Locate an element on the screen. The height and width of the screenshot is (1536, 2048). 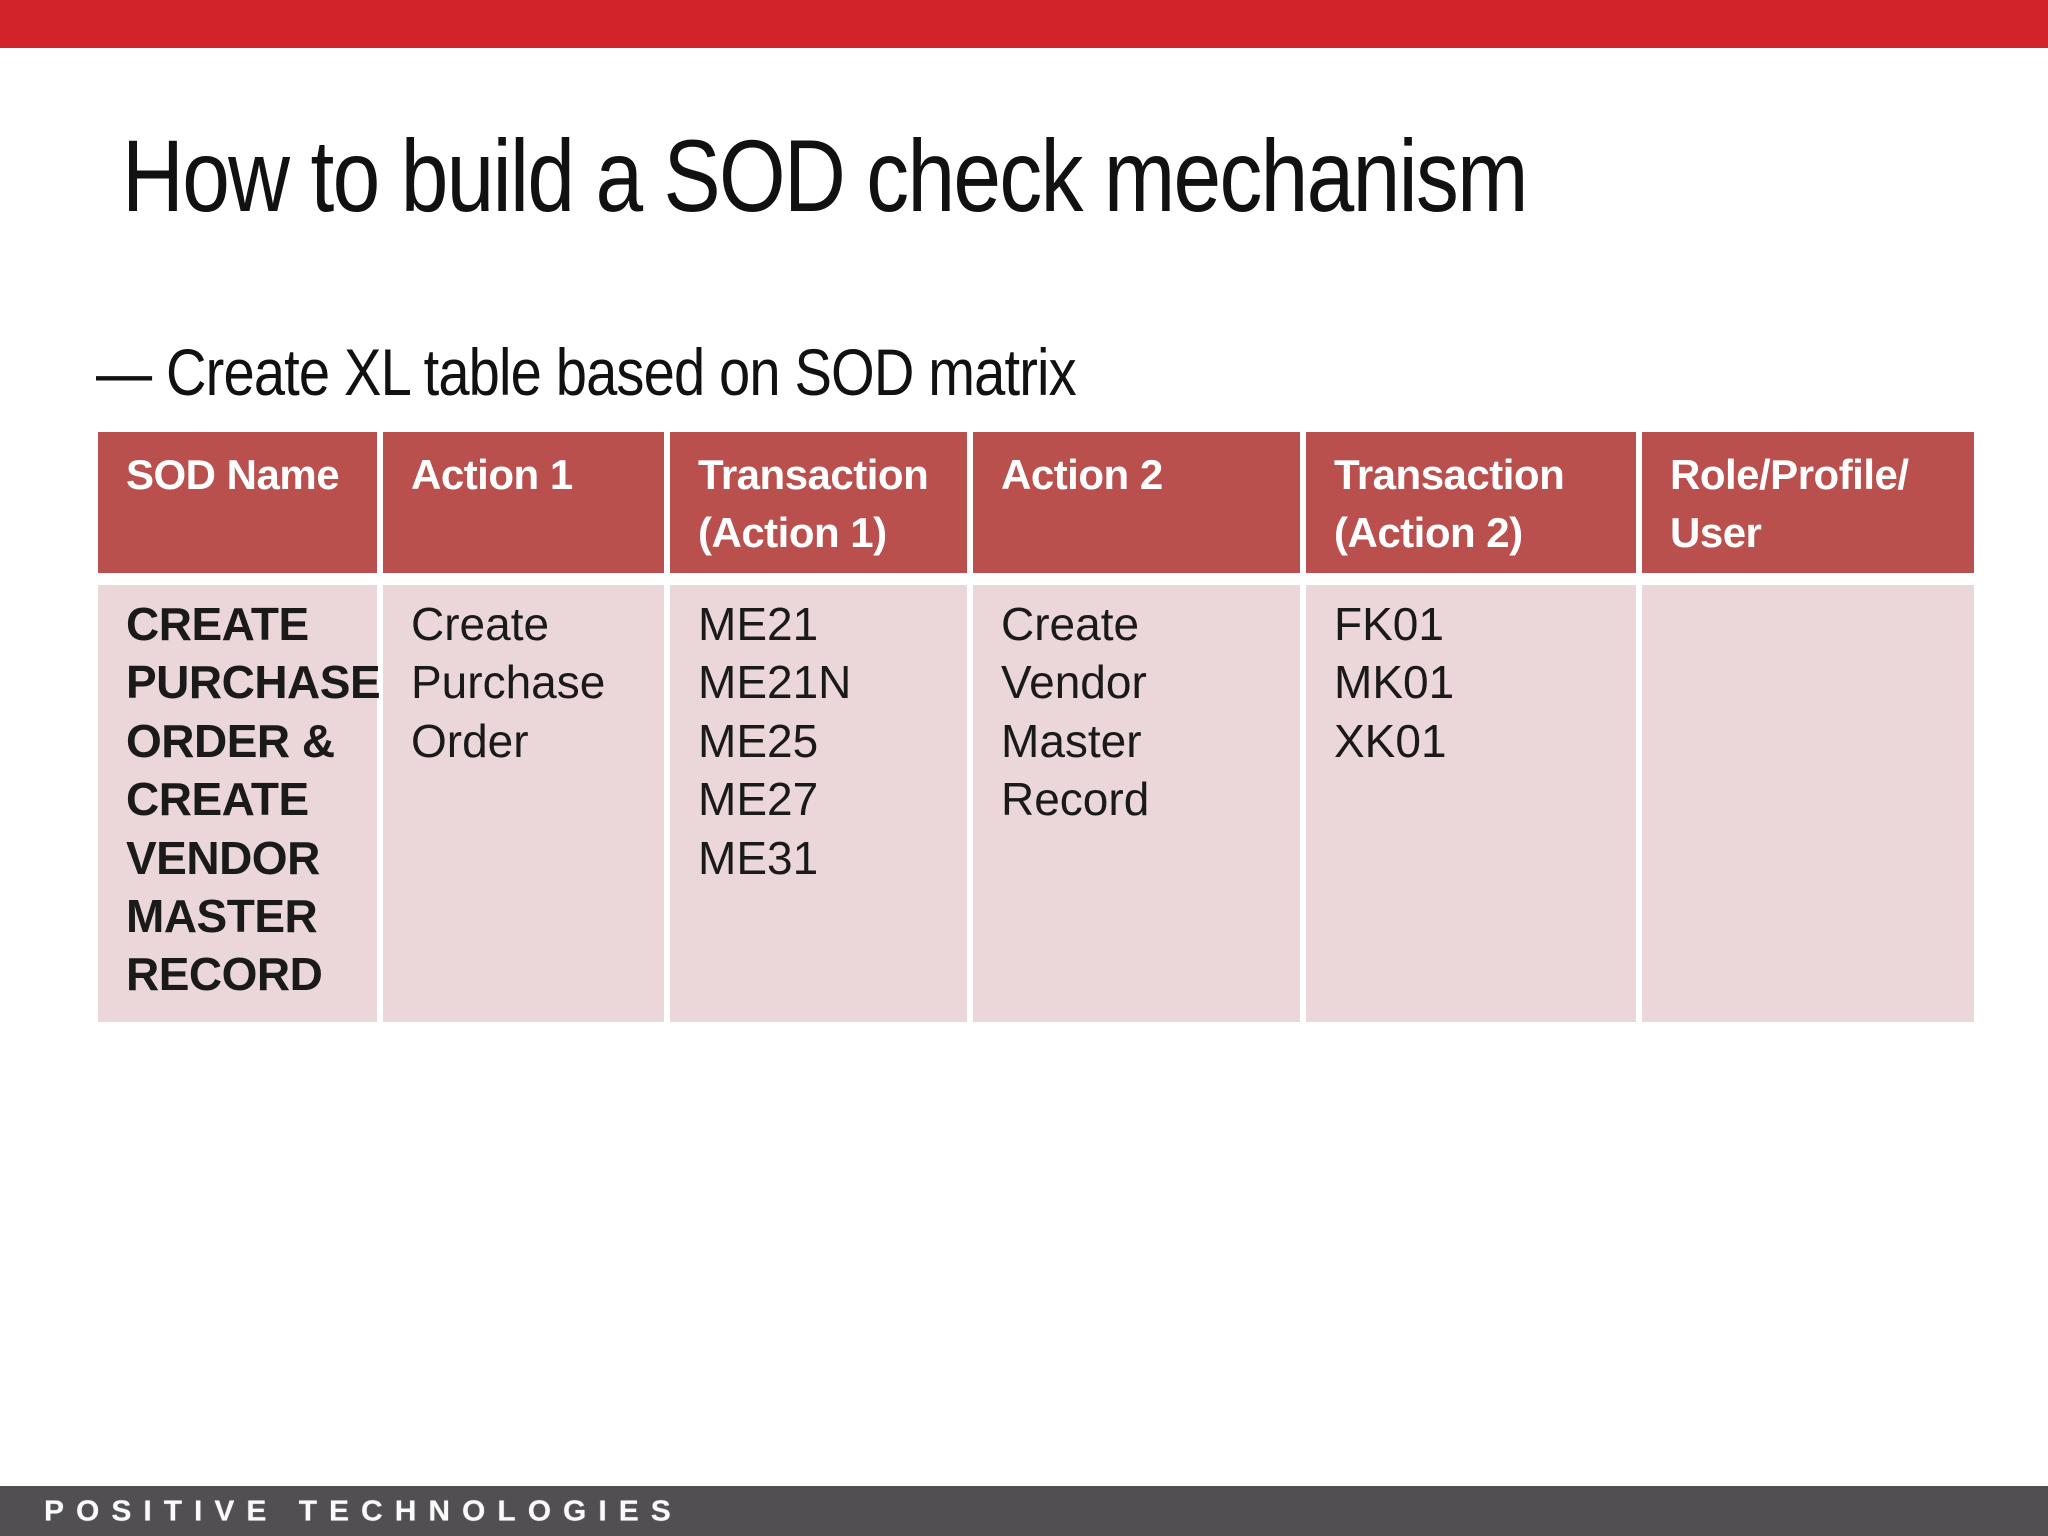
column-header-transaction-action-1: Transaction (Action 1) is located at coordinates (818, 502).